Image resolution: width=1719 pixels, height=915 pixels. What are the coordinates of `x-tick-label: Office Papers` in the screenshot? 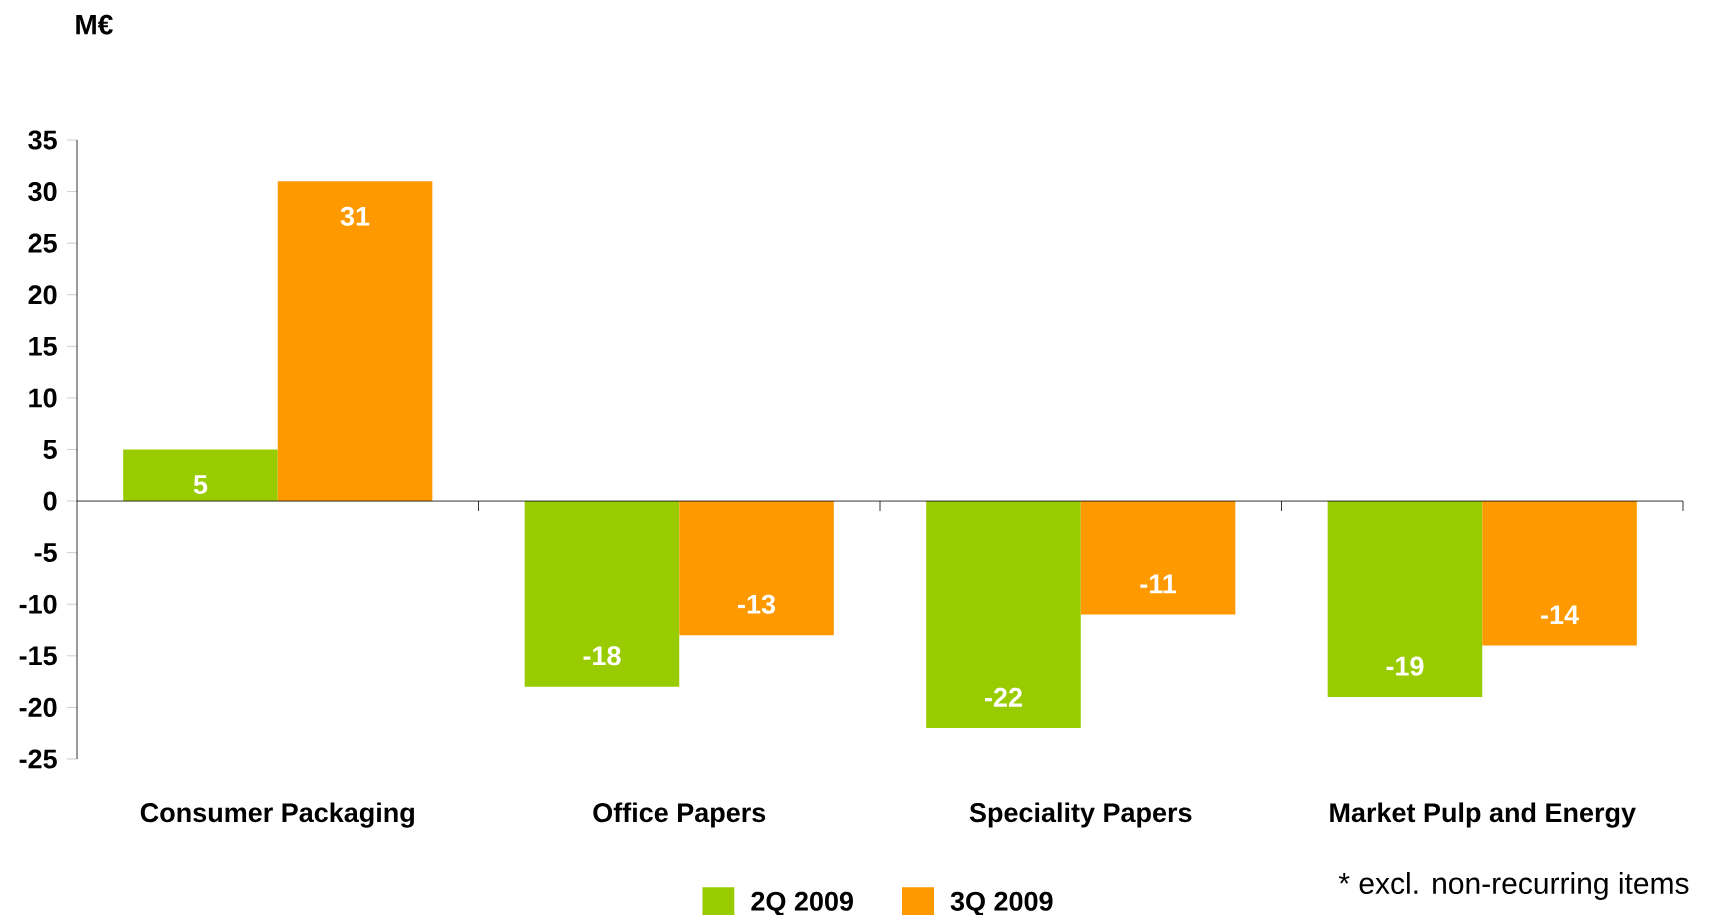 It's located at (679, 815).